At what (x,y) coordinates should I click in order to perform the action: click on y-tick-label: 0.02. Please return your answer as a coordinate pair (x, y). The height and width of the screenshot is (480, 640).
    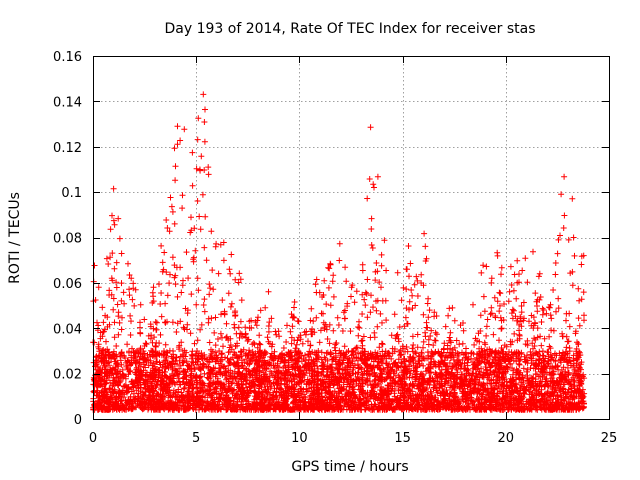
    Looking at the image, I should click on (67, 375).